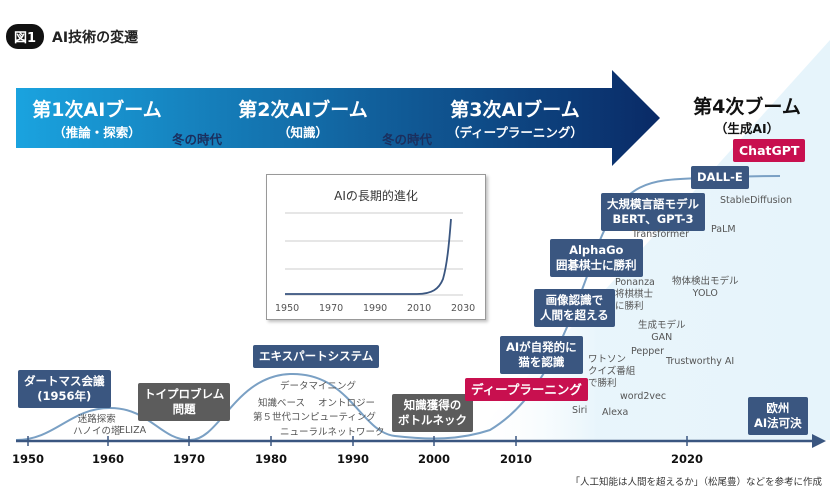  I want to click on box-eu-ai-act-text: 欧州 AI法可決, so click(778, 415).